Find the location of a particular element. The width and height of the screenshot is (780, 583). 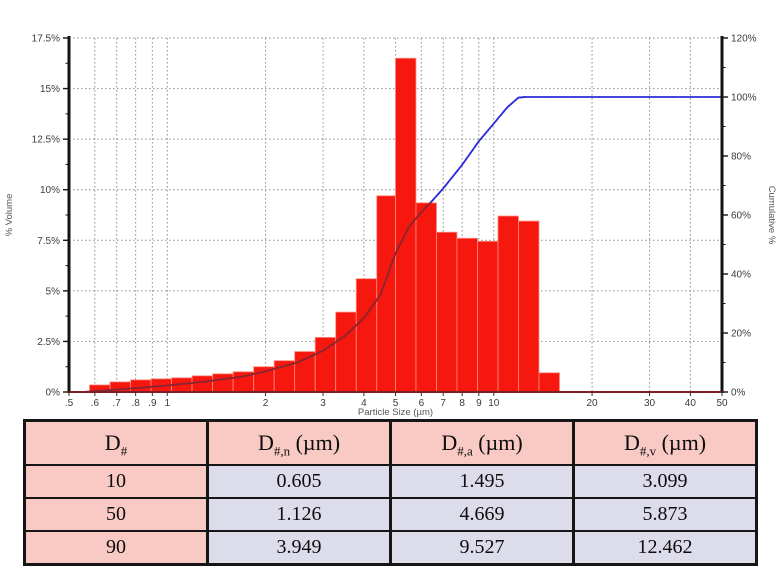

percentile-table-header: D# D#,n (µm) D#,a (µm) D#,v (µm) is located at coordinates (390, 442).